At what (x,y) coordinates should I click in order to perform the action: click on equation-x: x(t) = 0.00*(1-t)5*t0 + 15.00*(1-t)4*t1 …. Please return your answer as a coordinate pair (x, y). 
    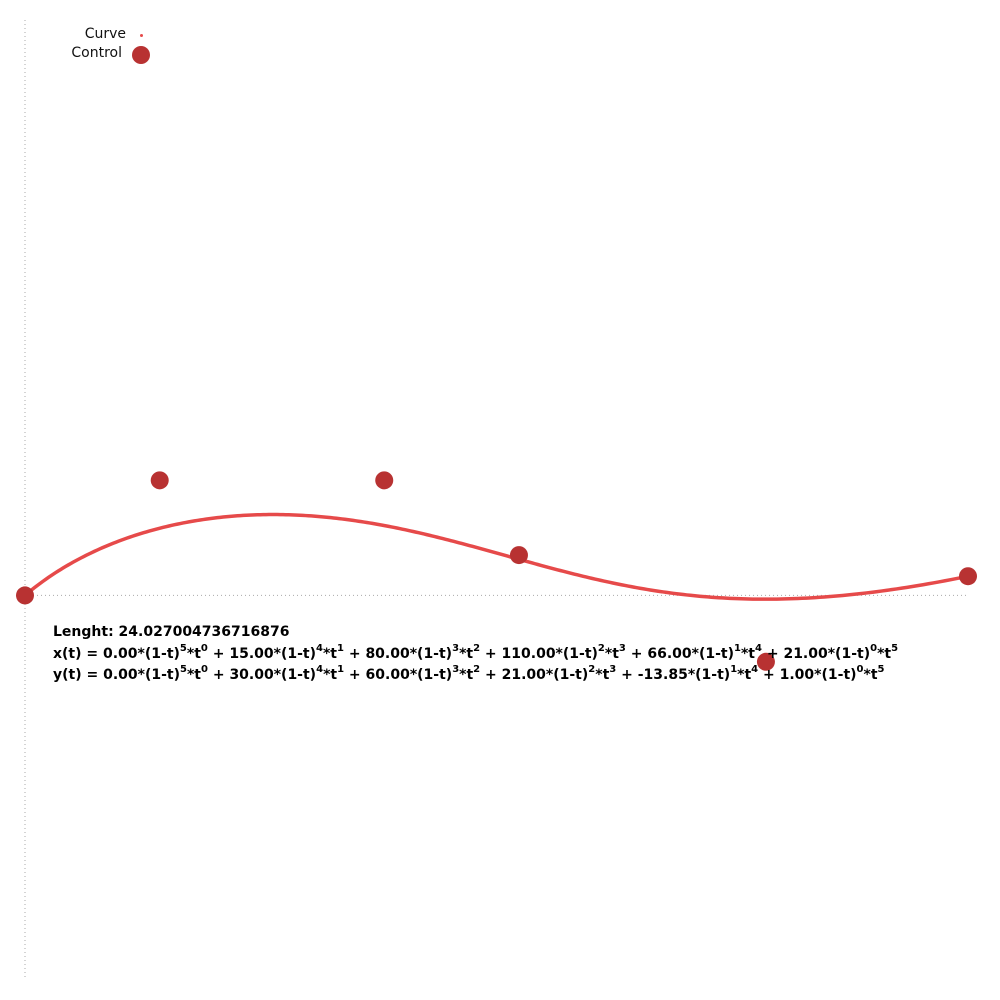
    Looking at the image, I should click on (476, 652).